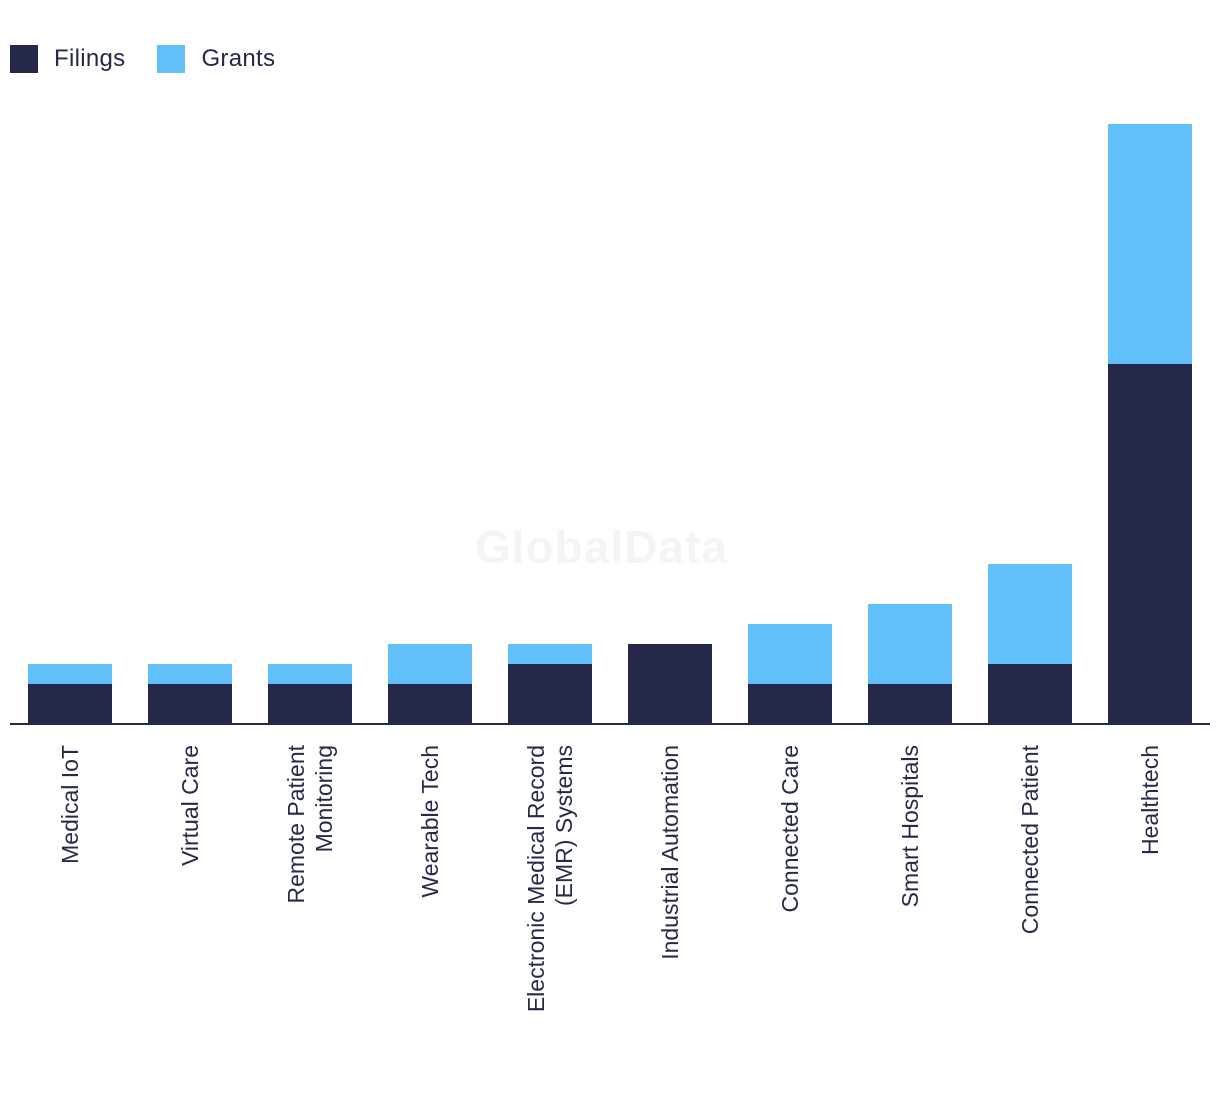 Image resolution: width=1220 pixels, height=1094 pixels. I want to click on x-tick-label-8: Connected Patient, so click(1030, 839).